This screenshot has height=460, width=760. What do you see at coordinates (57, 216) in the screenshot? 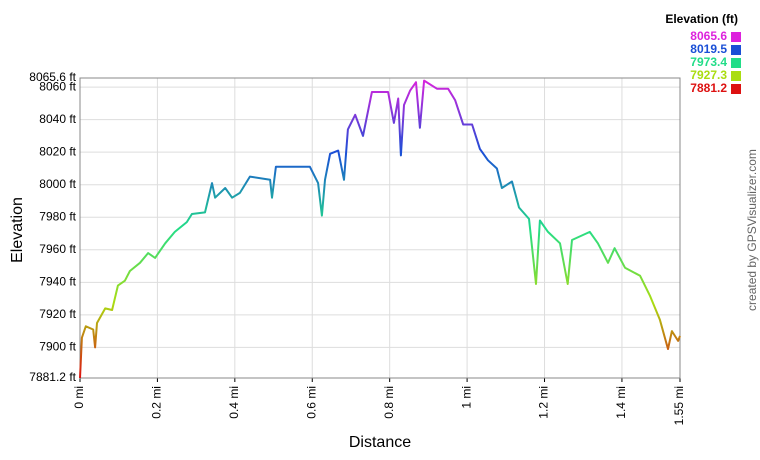
I see `y-tick-label: 7980 ft` at bounding box center [57, 216].